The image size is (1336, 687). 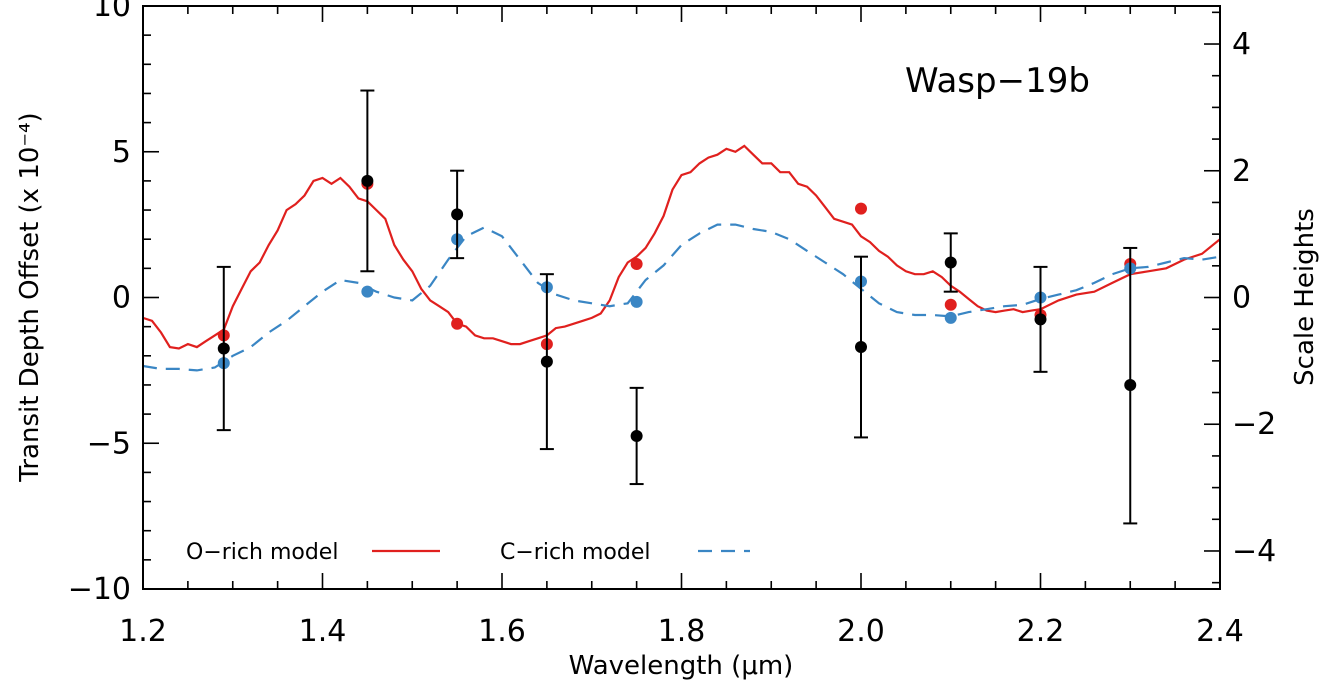 What do you see at coordinates (575, 552) in the screenshot?
I see `legend-label-c-rich: C−rich model` at bounding box center [575, 552].